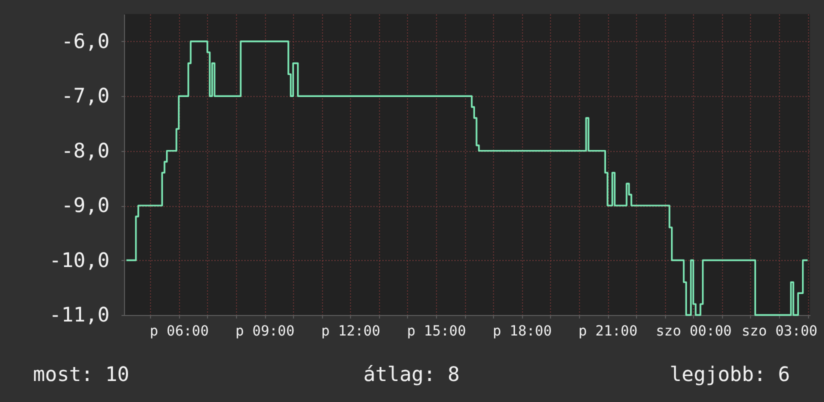  Describe the element at coordinates (265, 332) in the screenshot. I see `x-tick-label: p 09:00` at that location.